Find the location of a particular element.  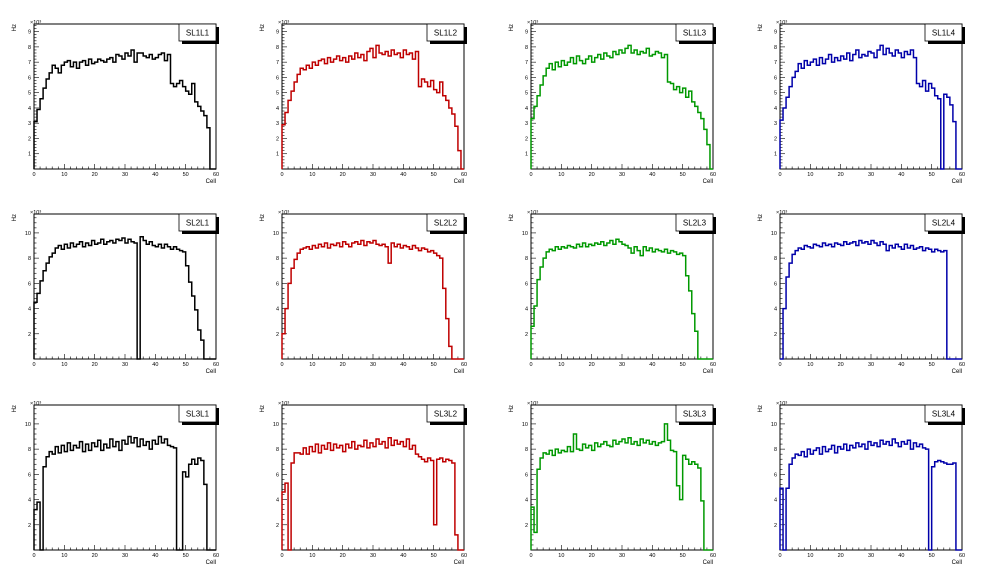

histogram-series is located at coordinates (124, 493).